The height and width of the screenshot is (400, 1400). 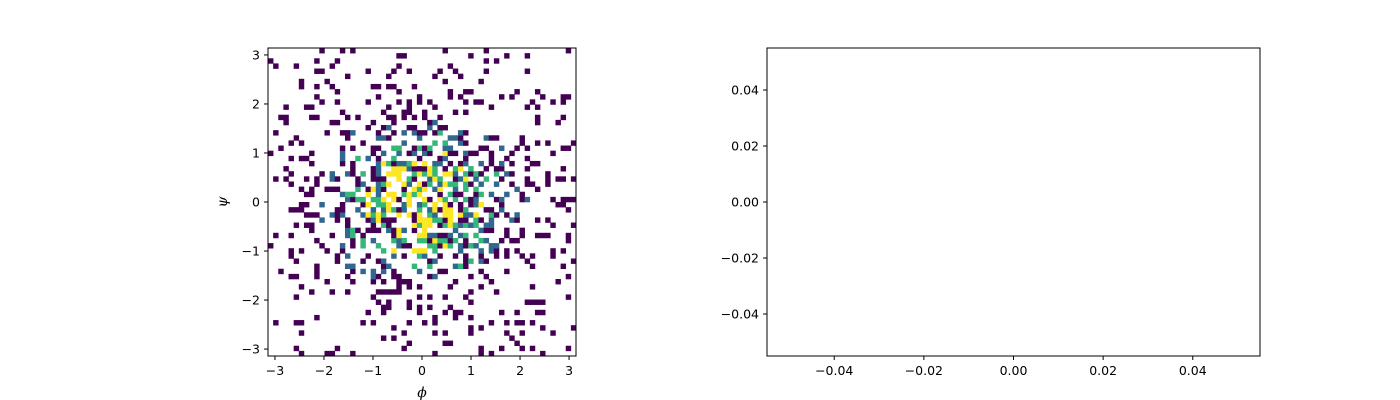 I want to click on y-tick-label: 3, so click(x=256, y=54).